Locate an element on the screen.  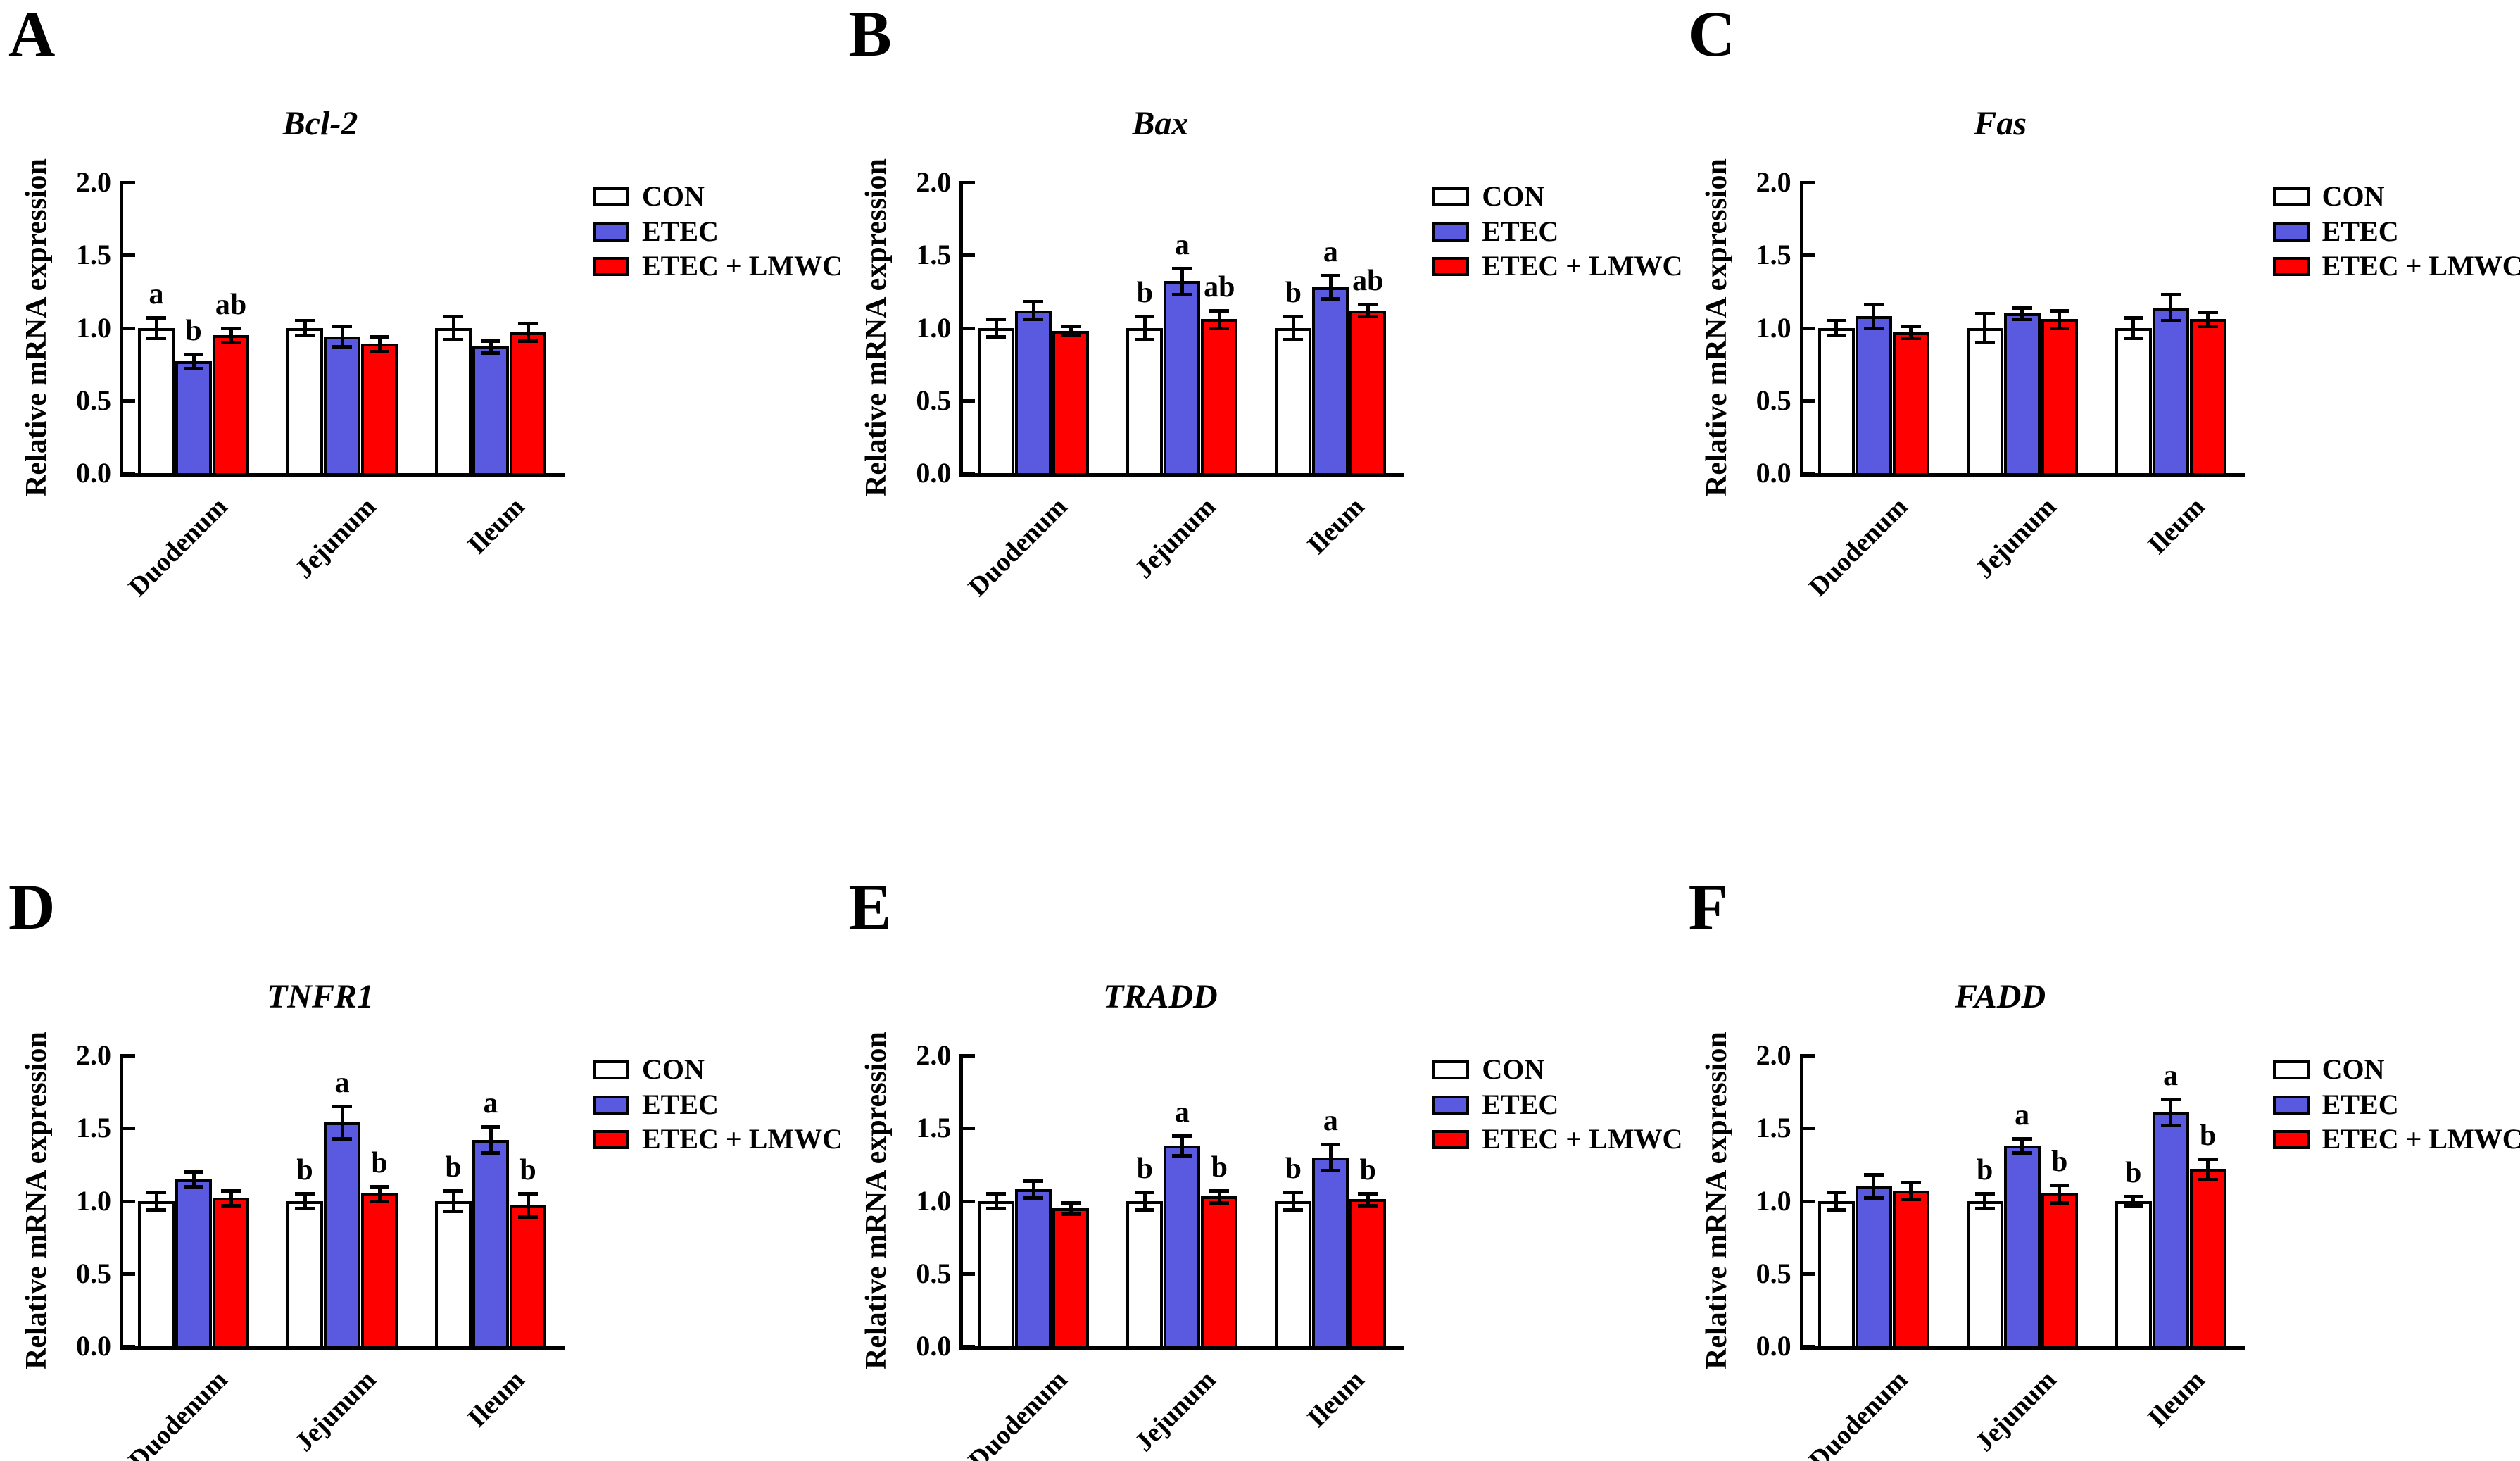
bar-etec-lmwc-duodenum is located at coordinates (1911, 404).